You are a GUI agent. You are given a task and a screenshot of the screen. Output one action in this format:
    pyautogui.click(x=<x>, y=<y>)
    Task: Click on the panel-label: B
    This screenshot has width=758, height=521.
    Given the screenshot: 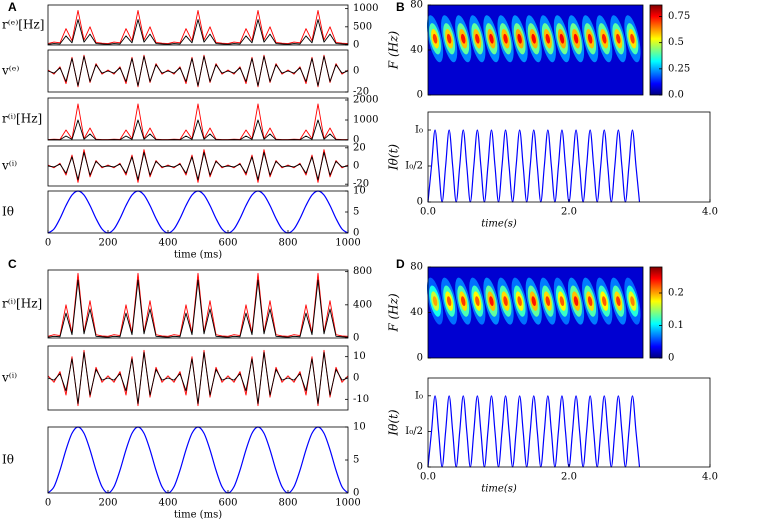 What is the action you would take?
    pyautogui.click(x=400, y=7)
    